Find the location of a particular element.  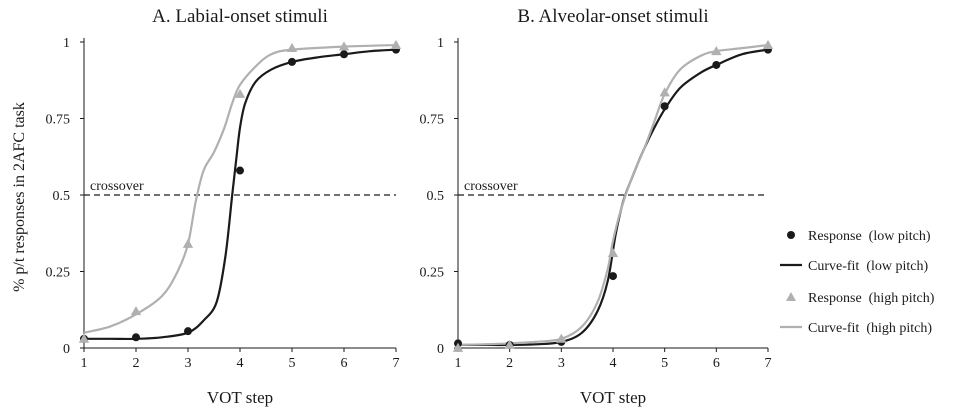

legend-item: Response (high pitch) is located at coordinates (860, 298).